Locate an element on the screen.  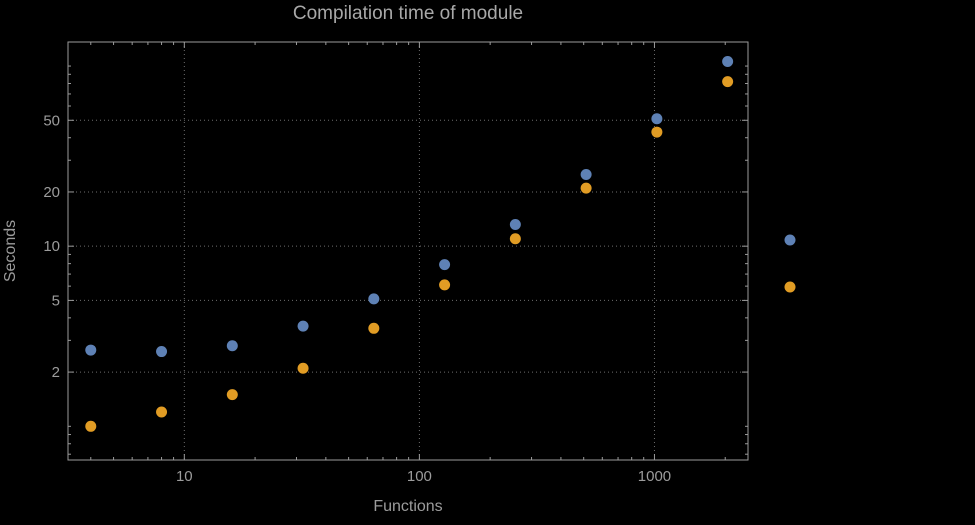
y-tick-label: 5 is located at coordinates (56, 300).